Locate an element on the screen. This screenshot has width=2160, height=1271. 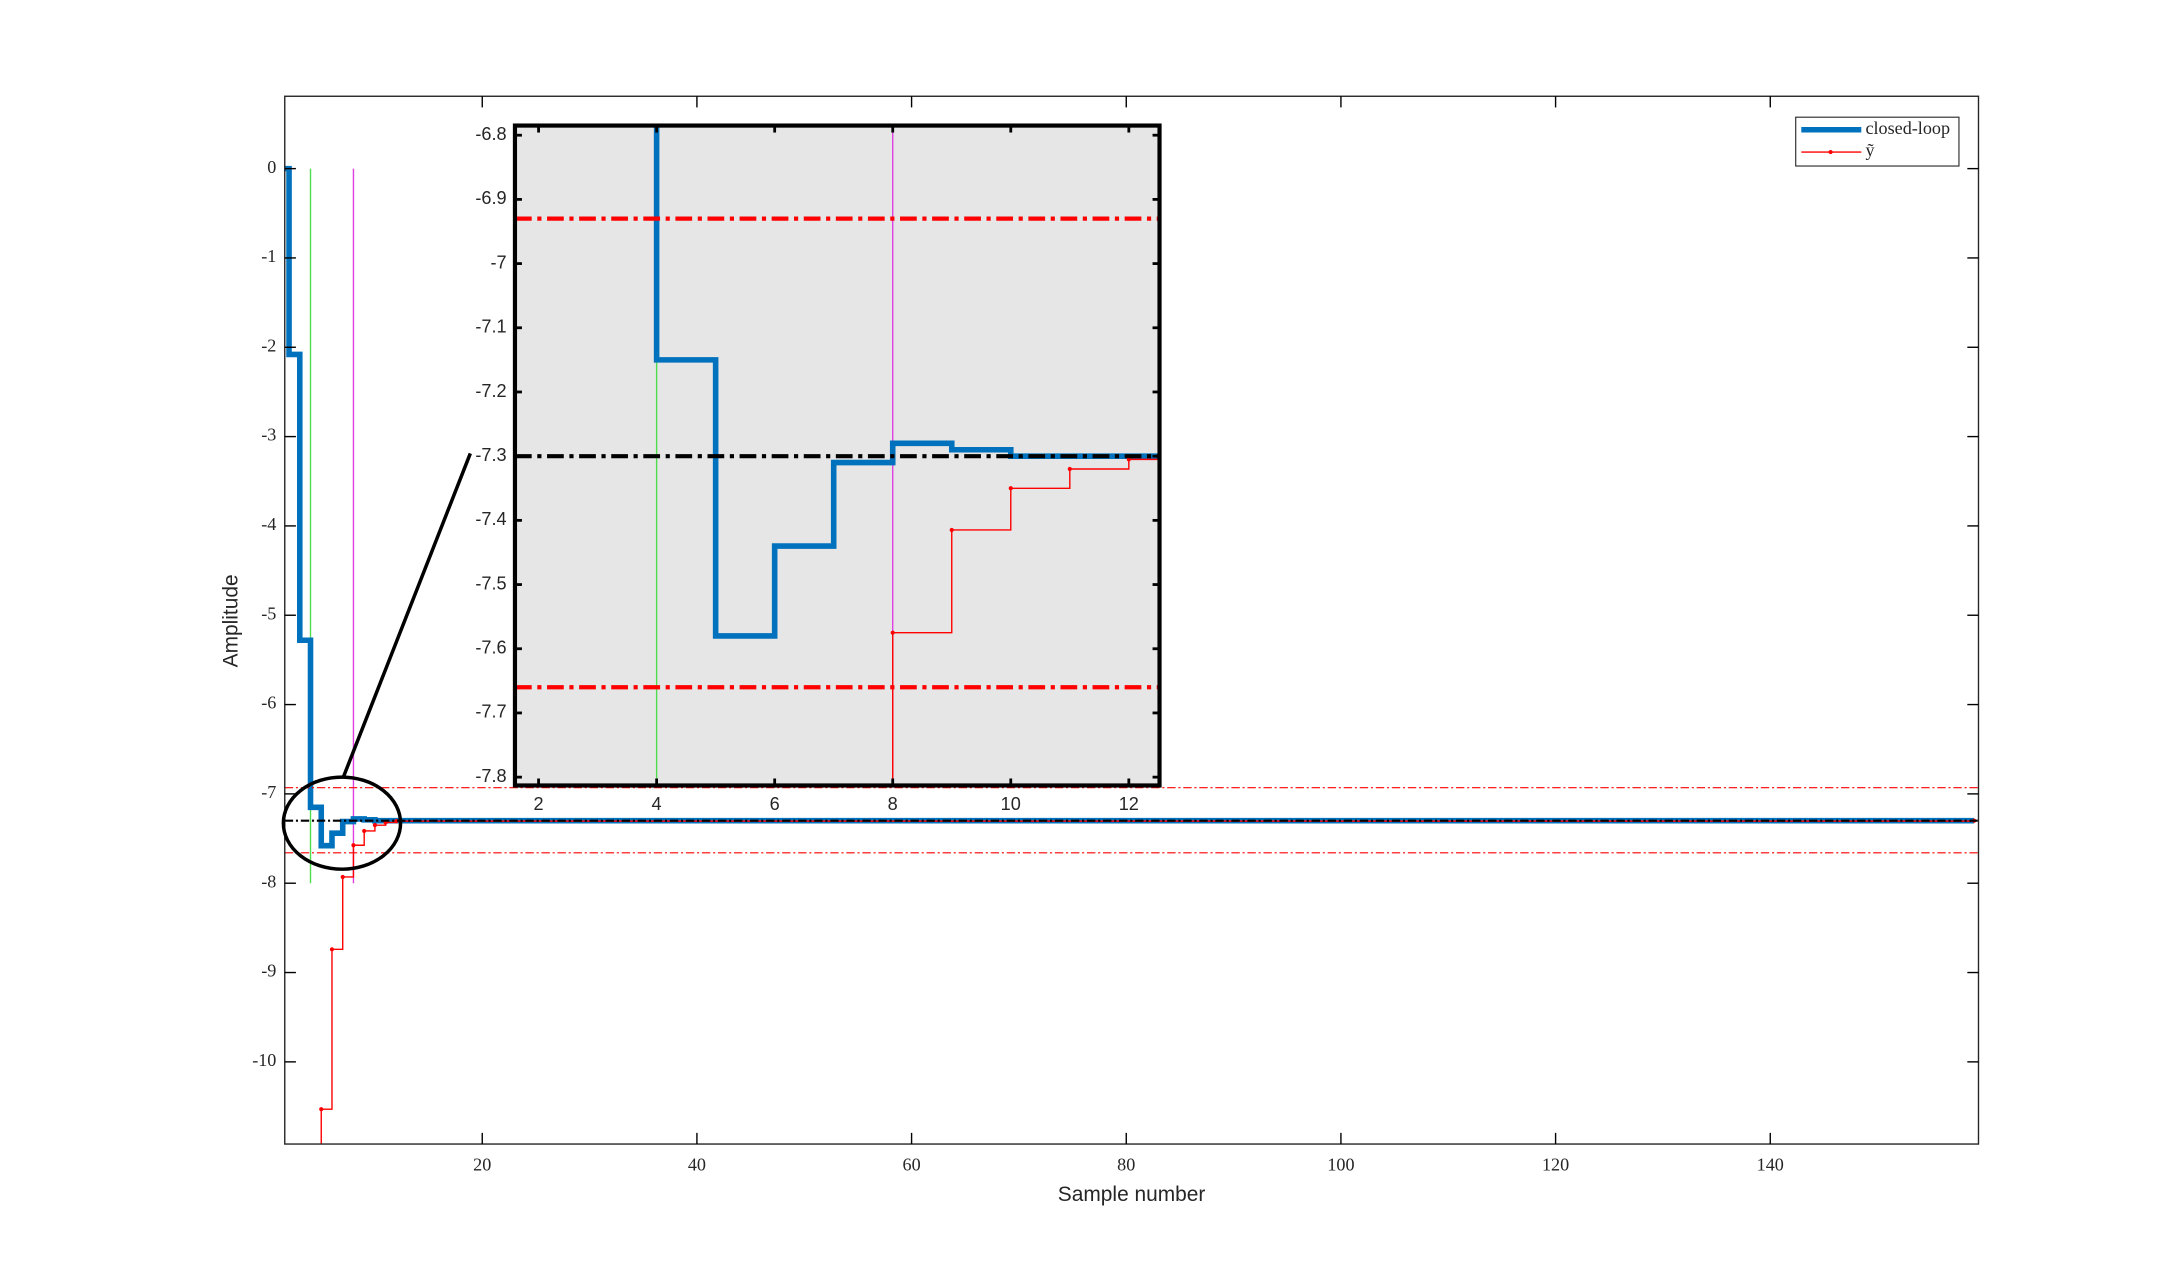
y-tick-label: -7.6 is located at coordinates (490, 648).